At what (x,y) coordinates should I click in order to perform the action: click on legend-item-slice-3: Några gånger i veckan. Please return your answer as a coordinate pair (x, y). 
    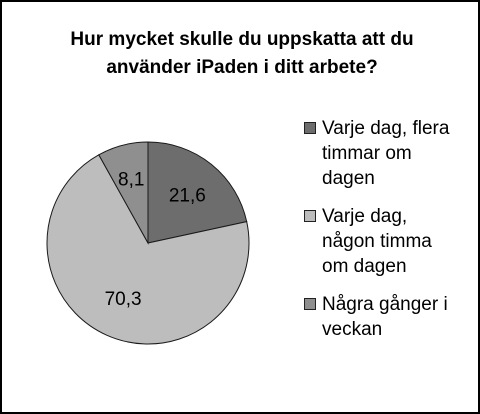
    Looking at the image, I should click on (388, 317).